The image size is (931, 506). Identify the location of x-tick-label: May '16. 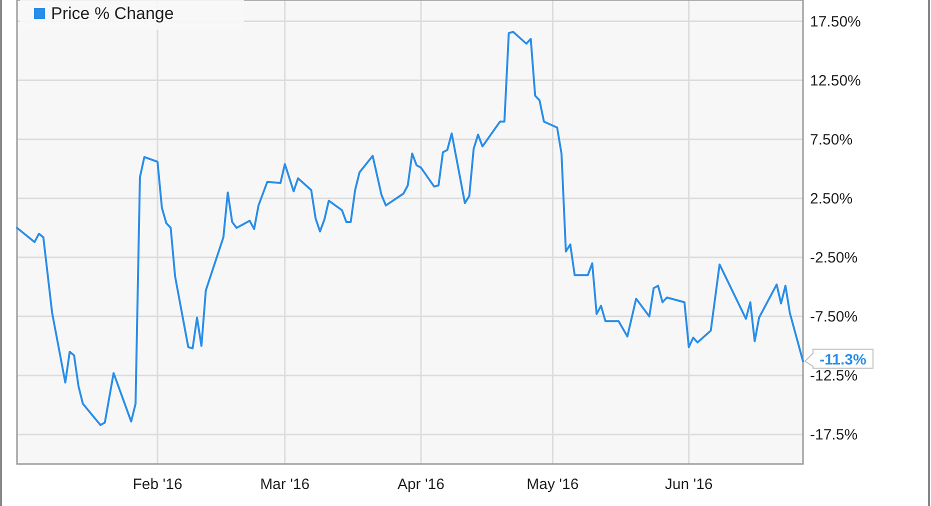
(552, 484).